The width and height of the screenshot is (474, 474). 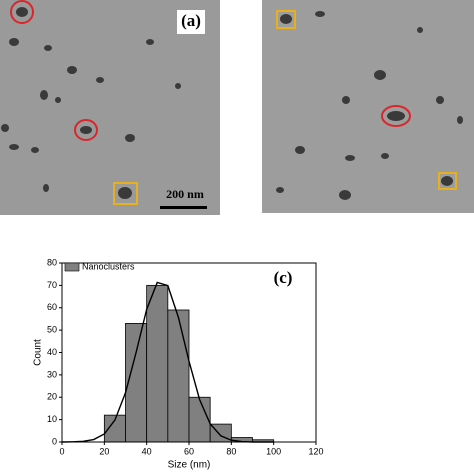 I want to click on x-tick-label: 60, so click(x=189, y=451).